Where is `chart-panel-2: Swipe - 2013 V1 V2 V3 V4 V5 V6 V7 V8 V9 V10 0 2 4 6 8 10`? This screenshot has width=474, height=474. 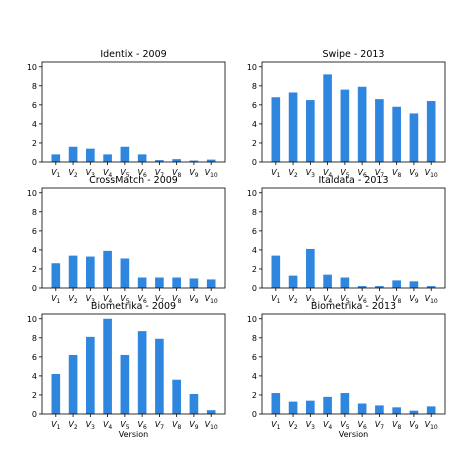
chart-panel-2: Swipe - 2013 V1 V2 V3 V4 V5 V6 V7 V8 V9 V10 0 2 4 6 8 10 is located at coordinates (346, 114).